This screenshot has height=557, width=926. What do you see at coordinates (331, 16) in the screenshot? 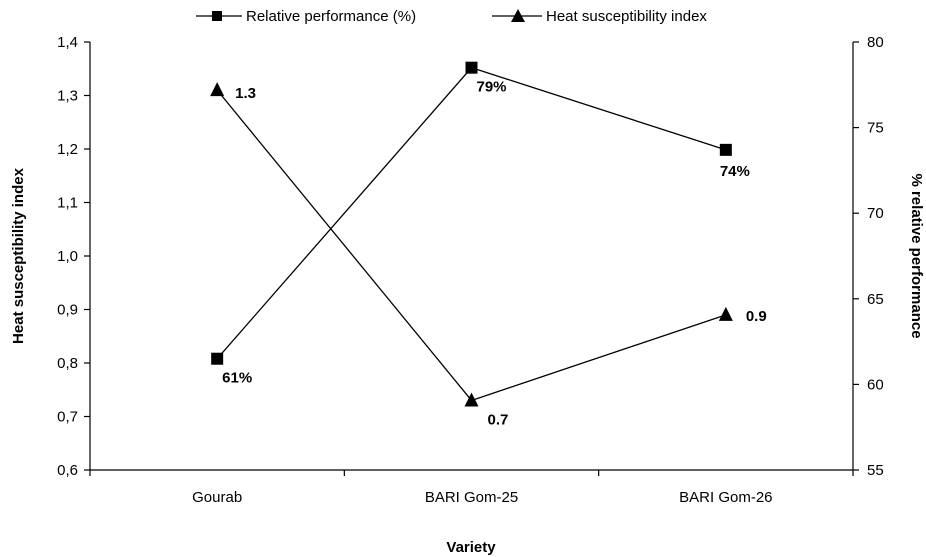
I see `legend-label-relative-performance: Relative performance (%)` at bounding box center [331, 16].